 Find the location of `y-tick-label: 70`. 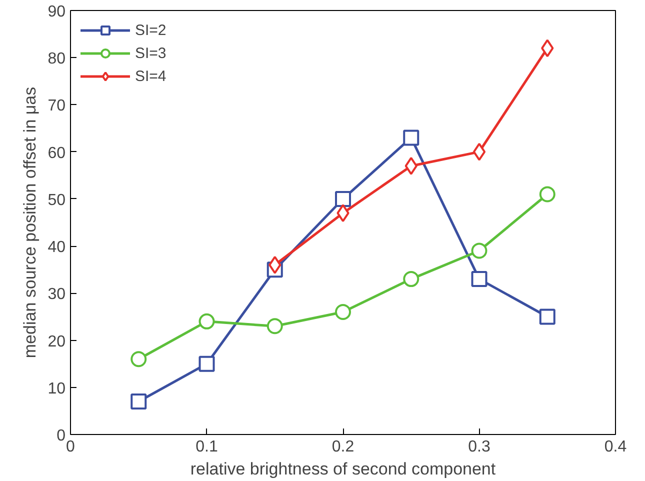

y-tick-label: 70 is located at coordinates (57, 106).